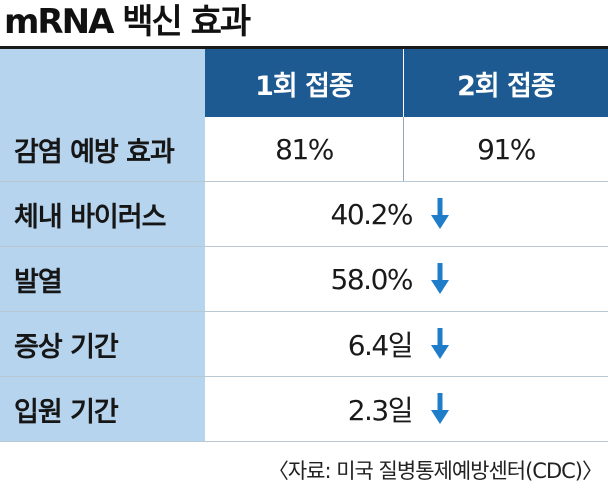 Image resolution: width=608 pixels, height=491 pixels. I want to click on reduction-value: 40.2%, so click(372, 214).